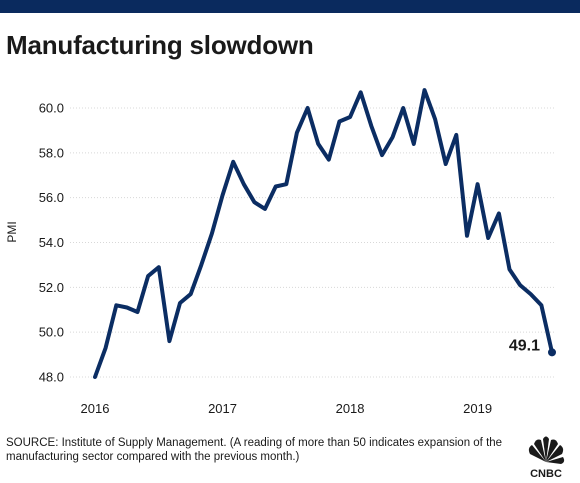 The image size is (580, 483). I want to click on logo-wordmark: CNBC, so click(546, 474).